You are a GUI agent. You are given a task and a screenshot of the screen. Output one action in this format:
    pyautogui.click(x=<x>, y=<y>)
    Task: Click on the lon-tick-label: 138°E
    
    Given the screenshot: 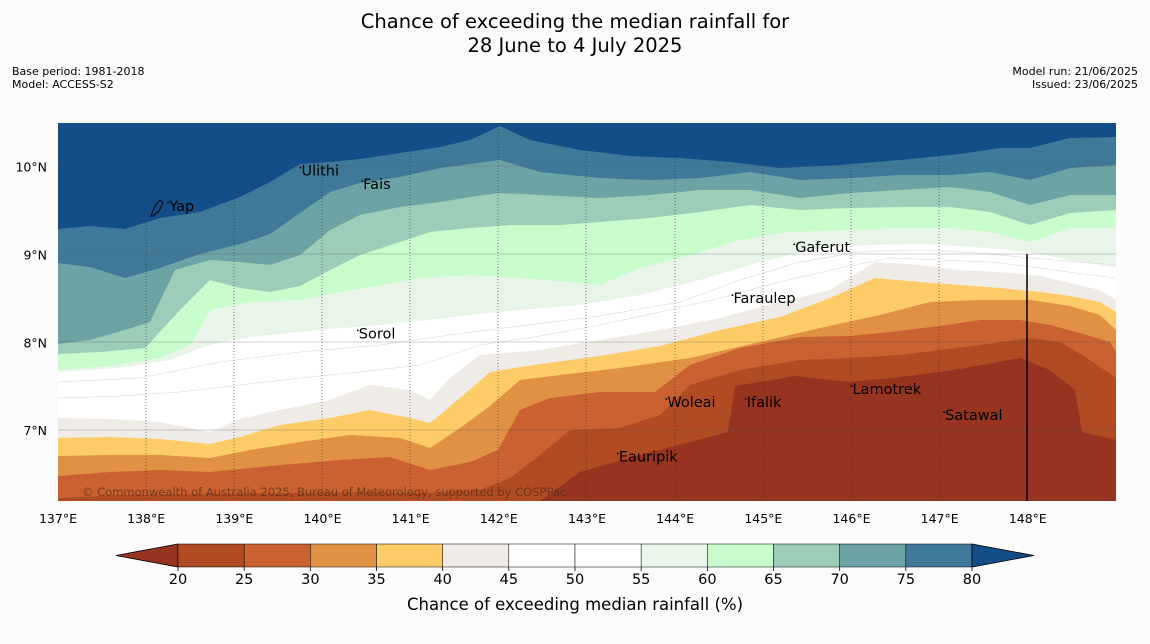 What is the action you would take?
    pyautogui.click(x=146, y=518)
    